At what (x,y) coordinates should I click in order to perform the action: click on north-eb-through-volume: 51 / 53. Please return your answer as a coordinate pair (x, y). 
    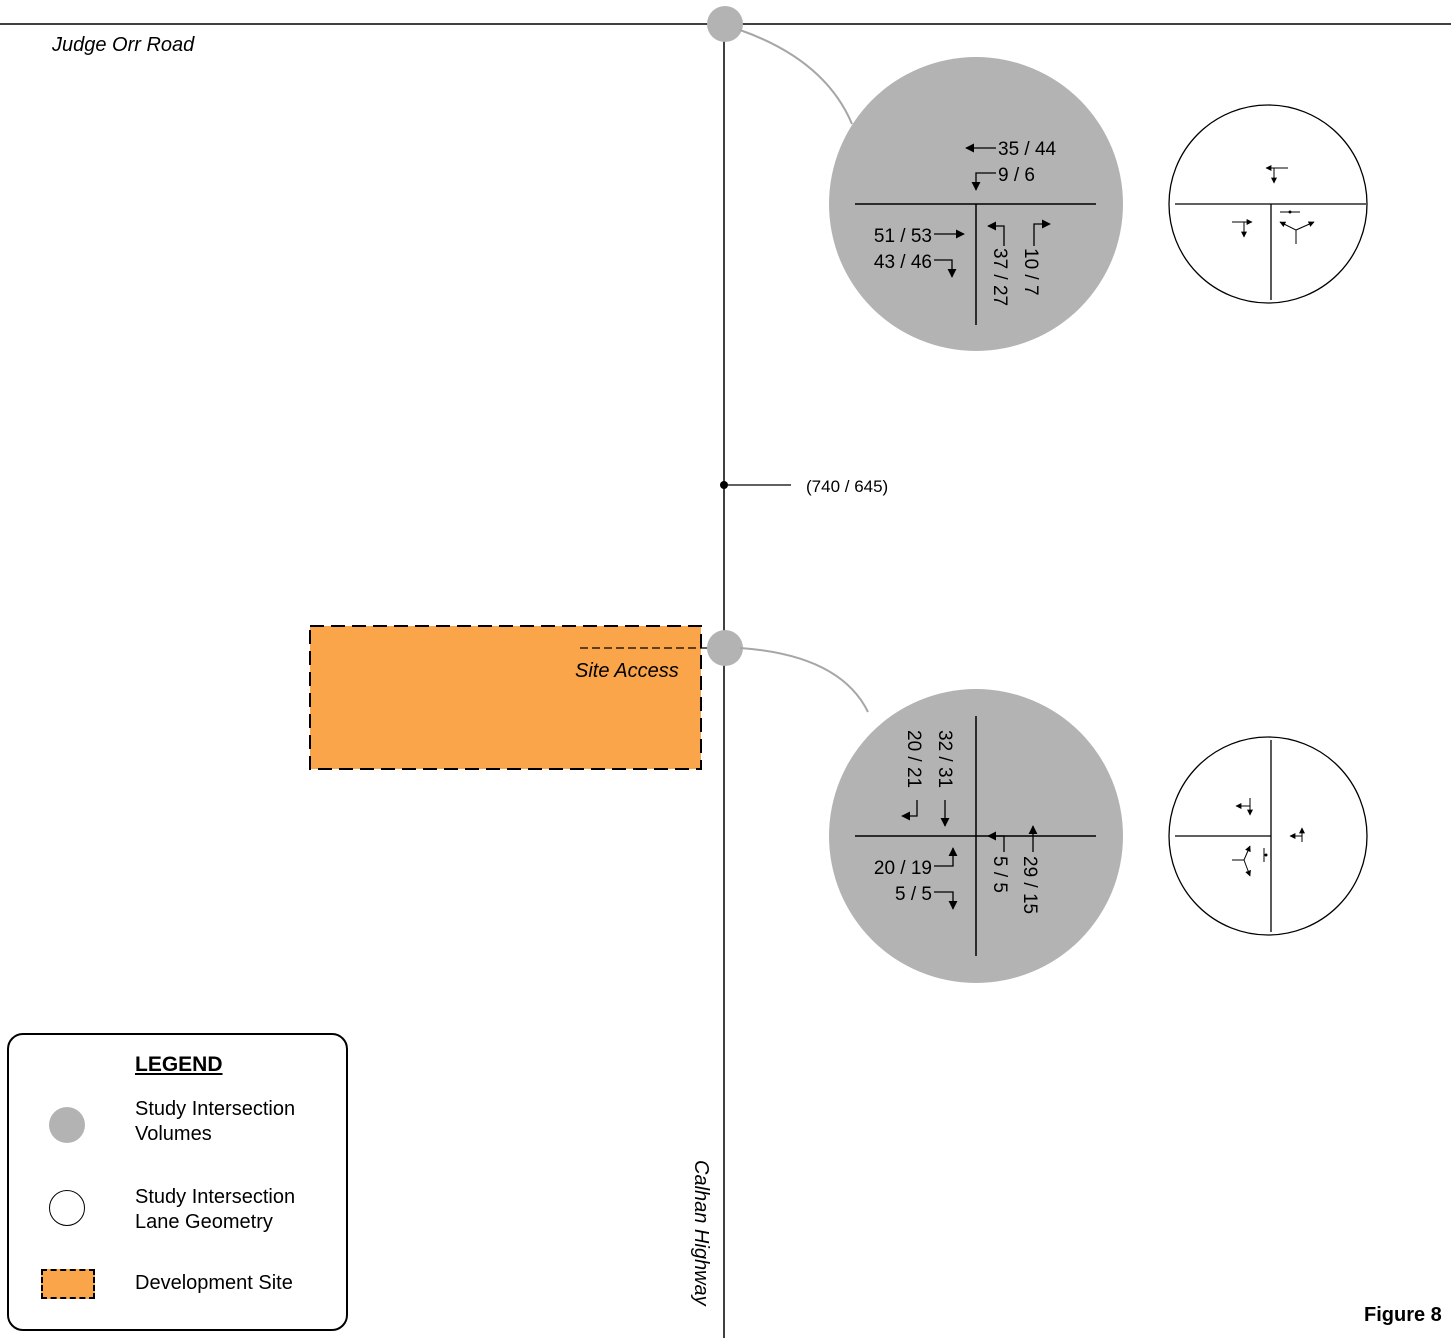
    Looking at the image, I should click on (903, 236).